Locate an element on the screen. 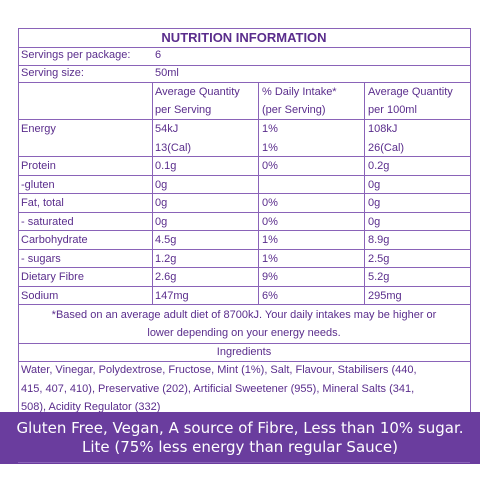 This screenshot has height=480, width=480. claims-banner is located at coordinates (240, 438).